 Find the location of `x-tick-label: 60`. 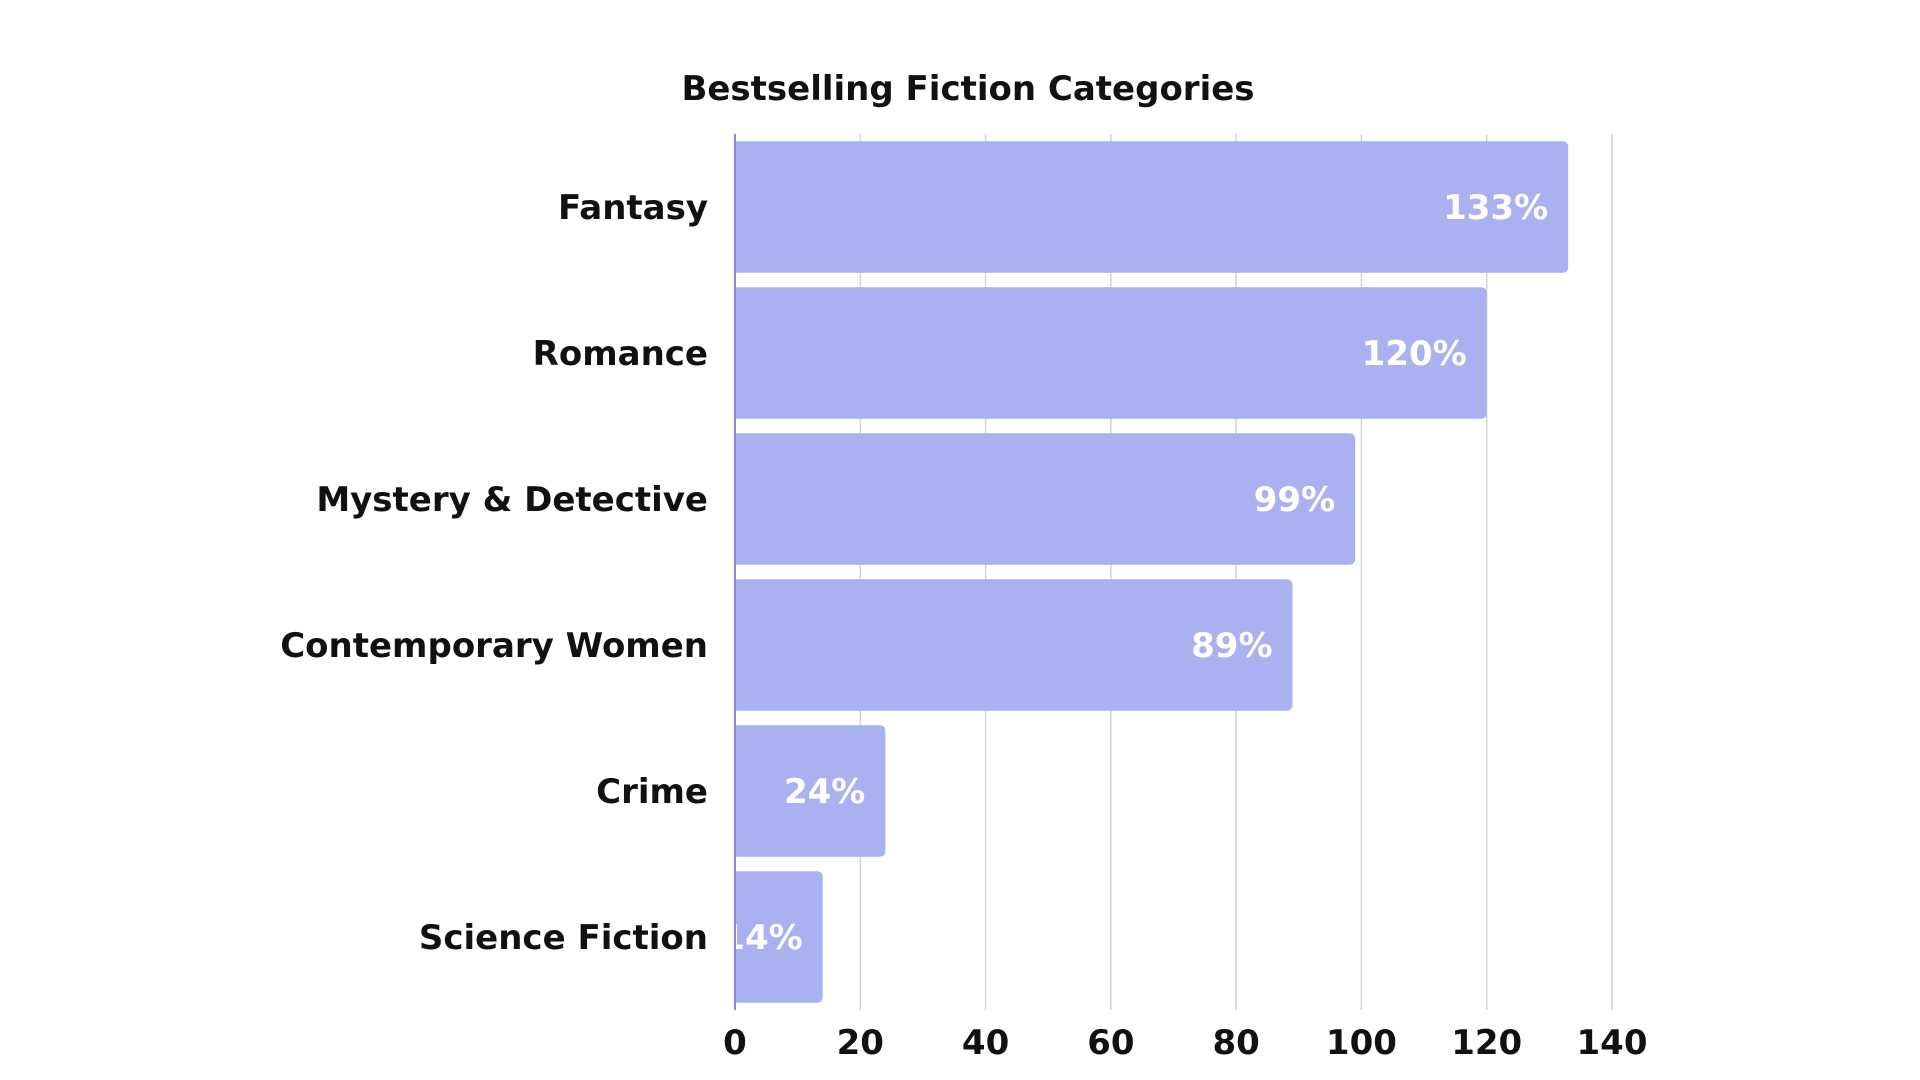

x-tick-label: 60 is located at coordinates (1110, 1043).